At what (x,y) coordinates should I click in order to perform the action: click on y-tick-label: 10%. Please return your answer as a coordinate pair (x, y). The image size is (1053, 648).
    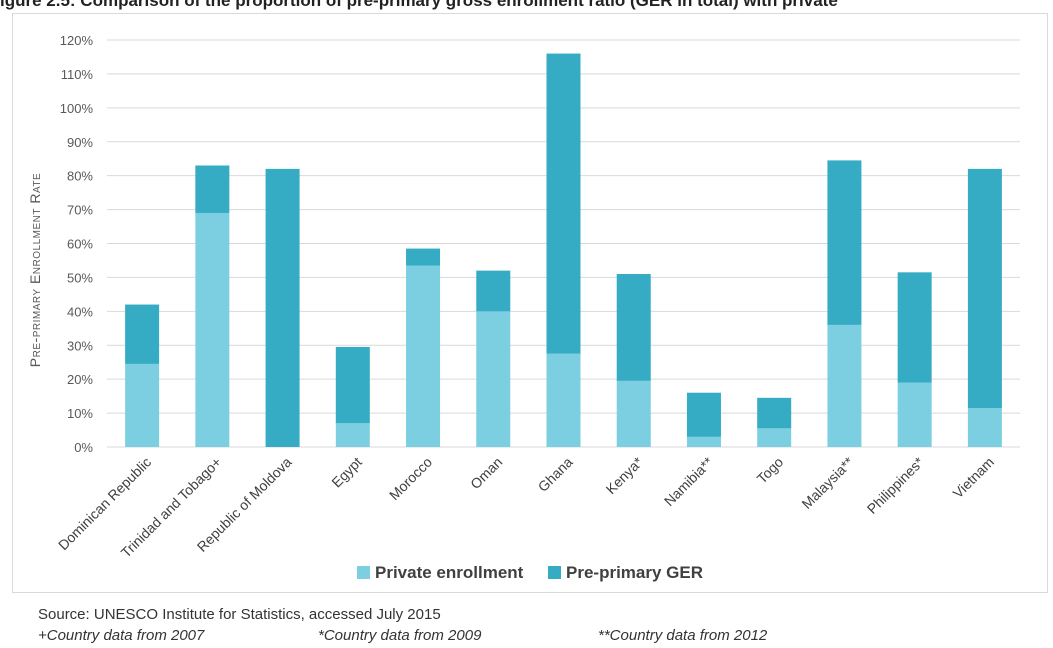
    Looking at the image, I should click on (80, 413).